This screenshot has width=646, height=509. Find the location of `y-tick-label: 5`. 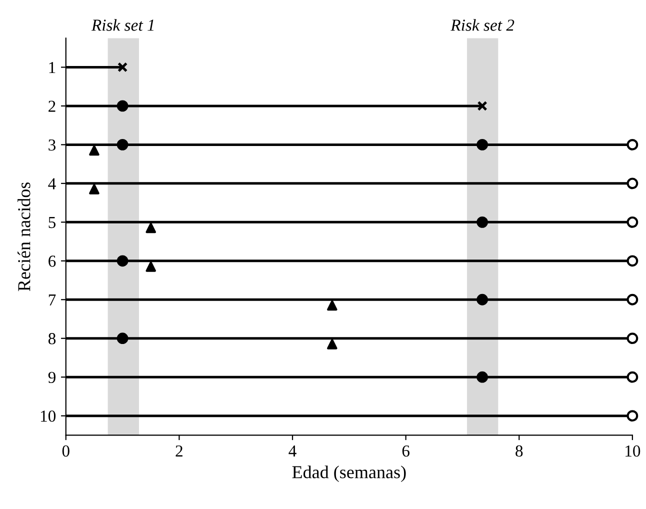

y-tick-label: 5 is located at coordinates (52, 222).